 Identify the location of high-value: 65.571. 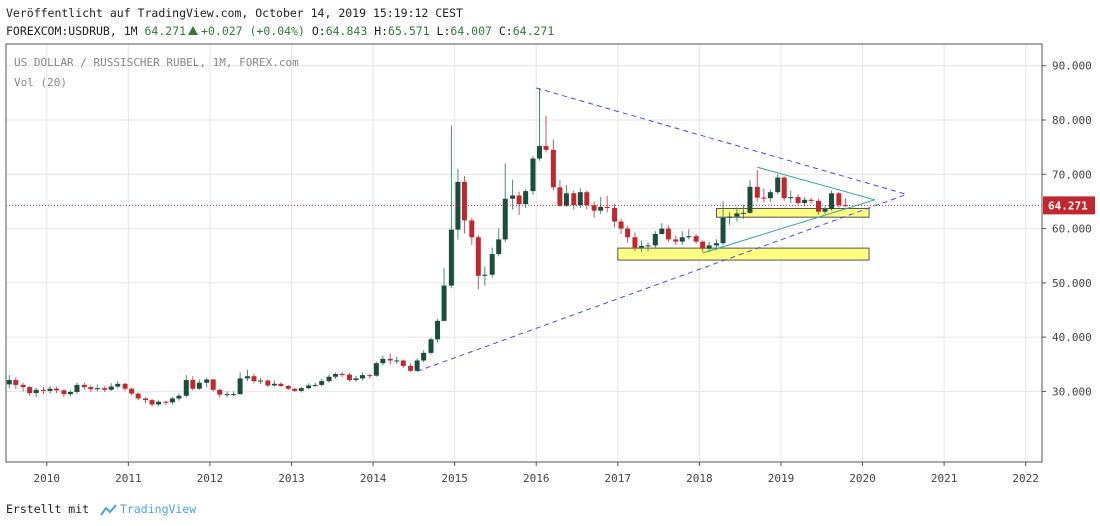
(409, 31).